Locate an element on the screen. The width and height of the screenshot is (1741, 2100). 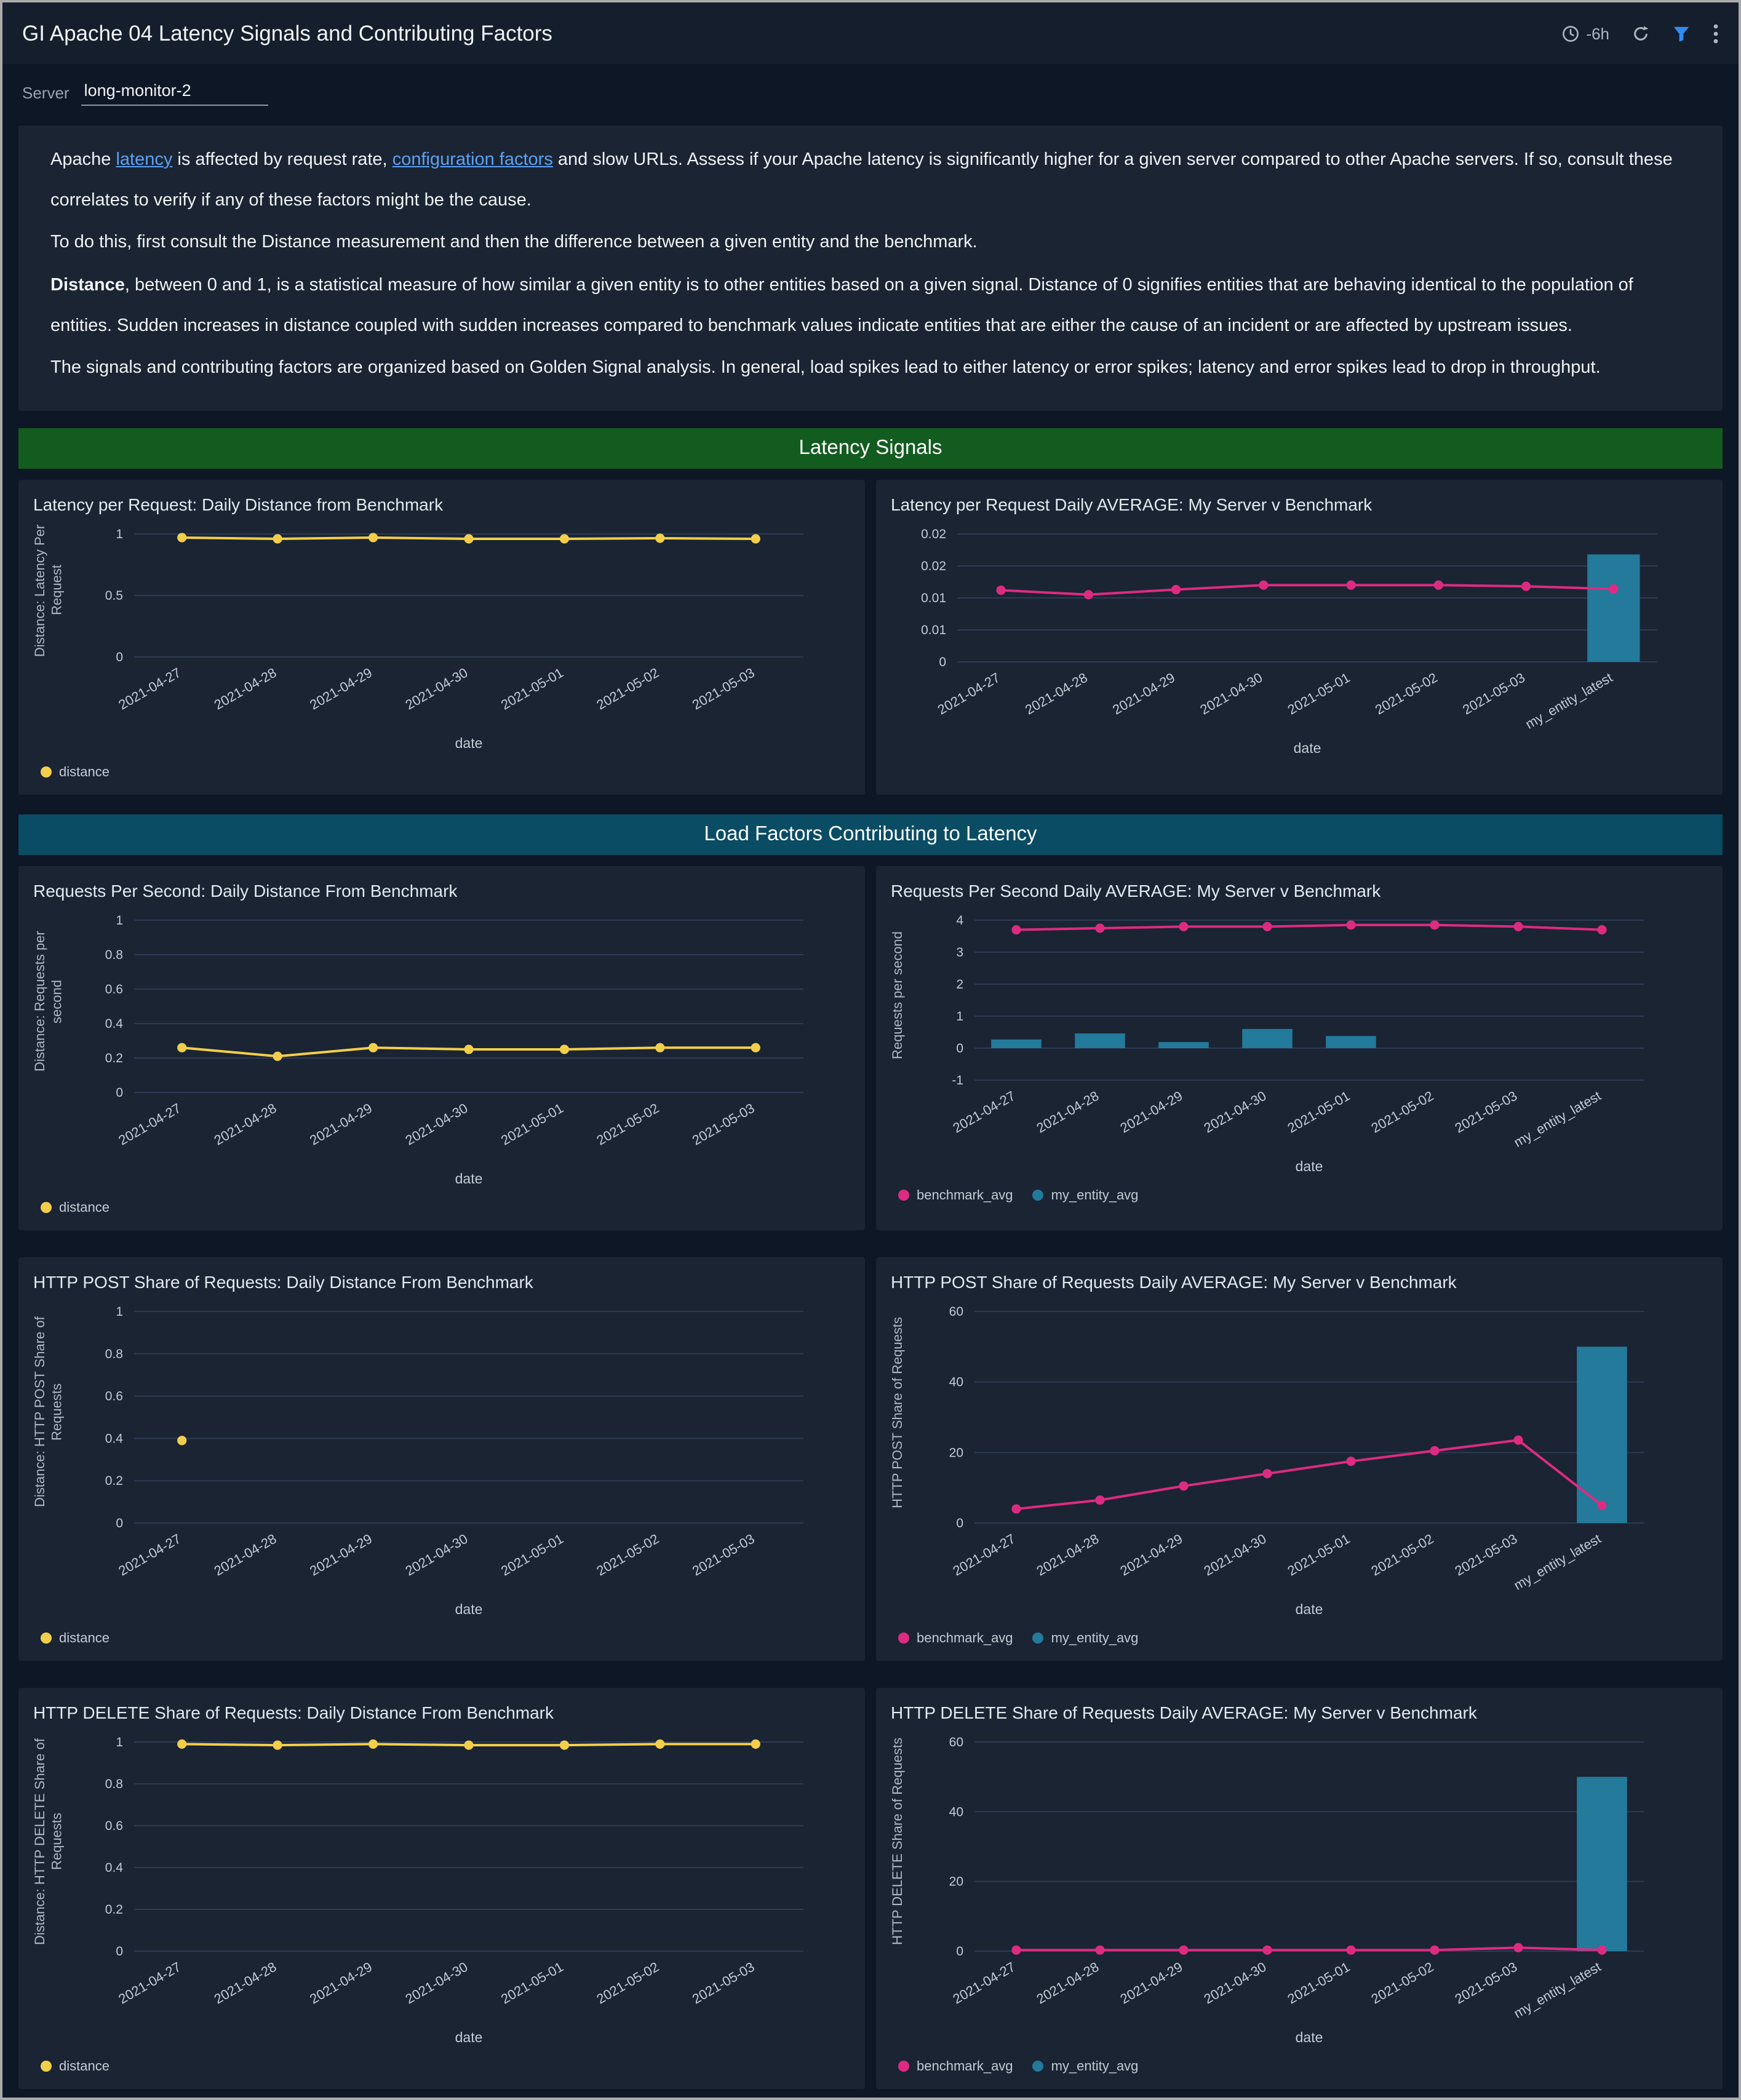
menu-button is located at coordinates (1716, 33).